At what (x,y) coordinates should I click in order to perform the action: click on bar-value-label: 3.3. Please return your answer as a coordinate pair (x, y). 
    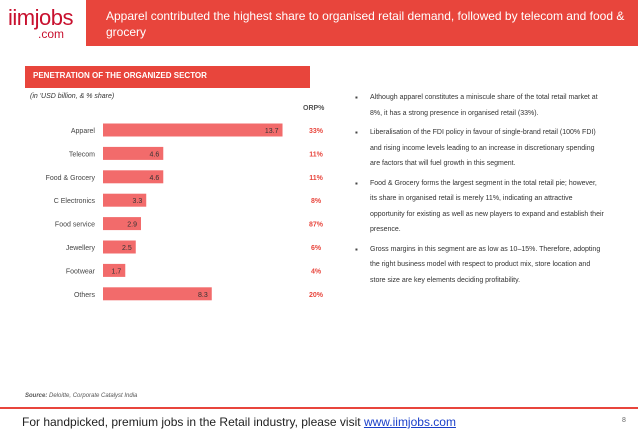
    Looking at the image, I should click on (138, 201).